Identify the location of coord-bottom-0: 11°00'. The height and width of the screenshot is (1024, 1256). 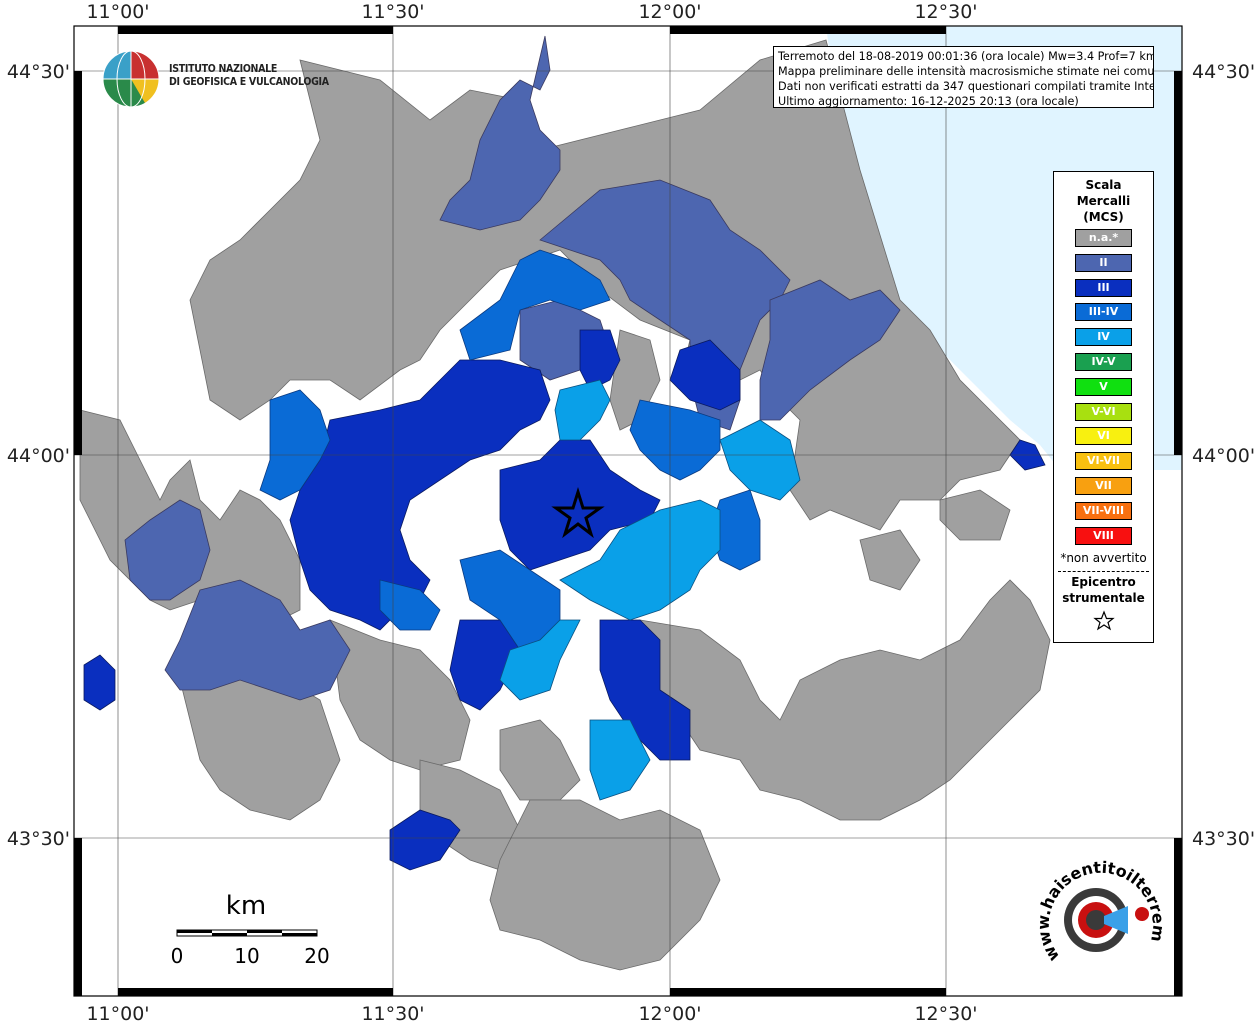
(117, 1013).